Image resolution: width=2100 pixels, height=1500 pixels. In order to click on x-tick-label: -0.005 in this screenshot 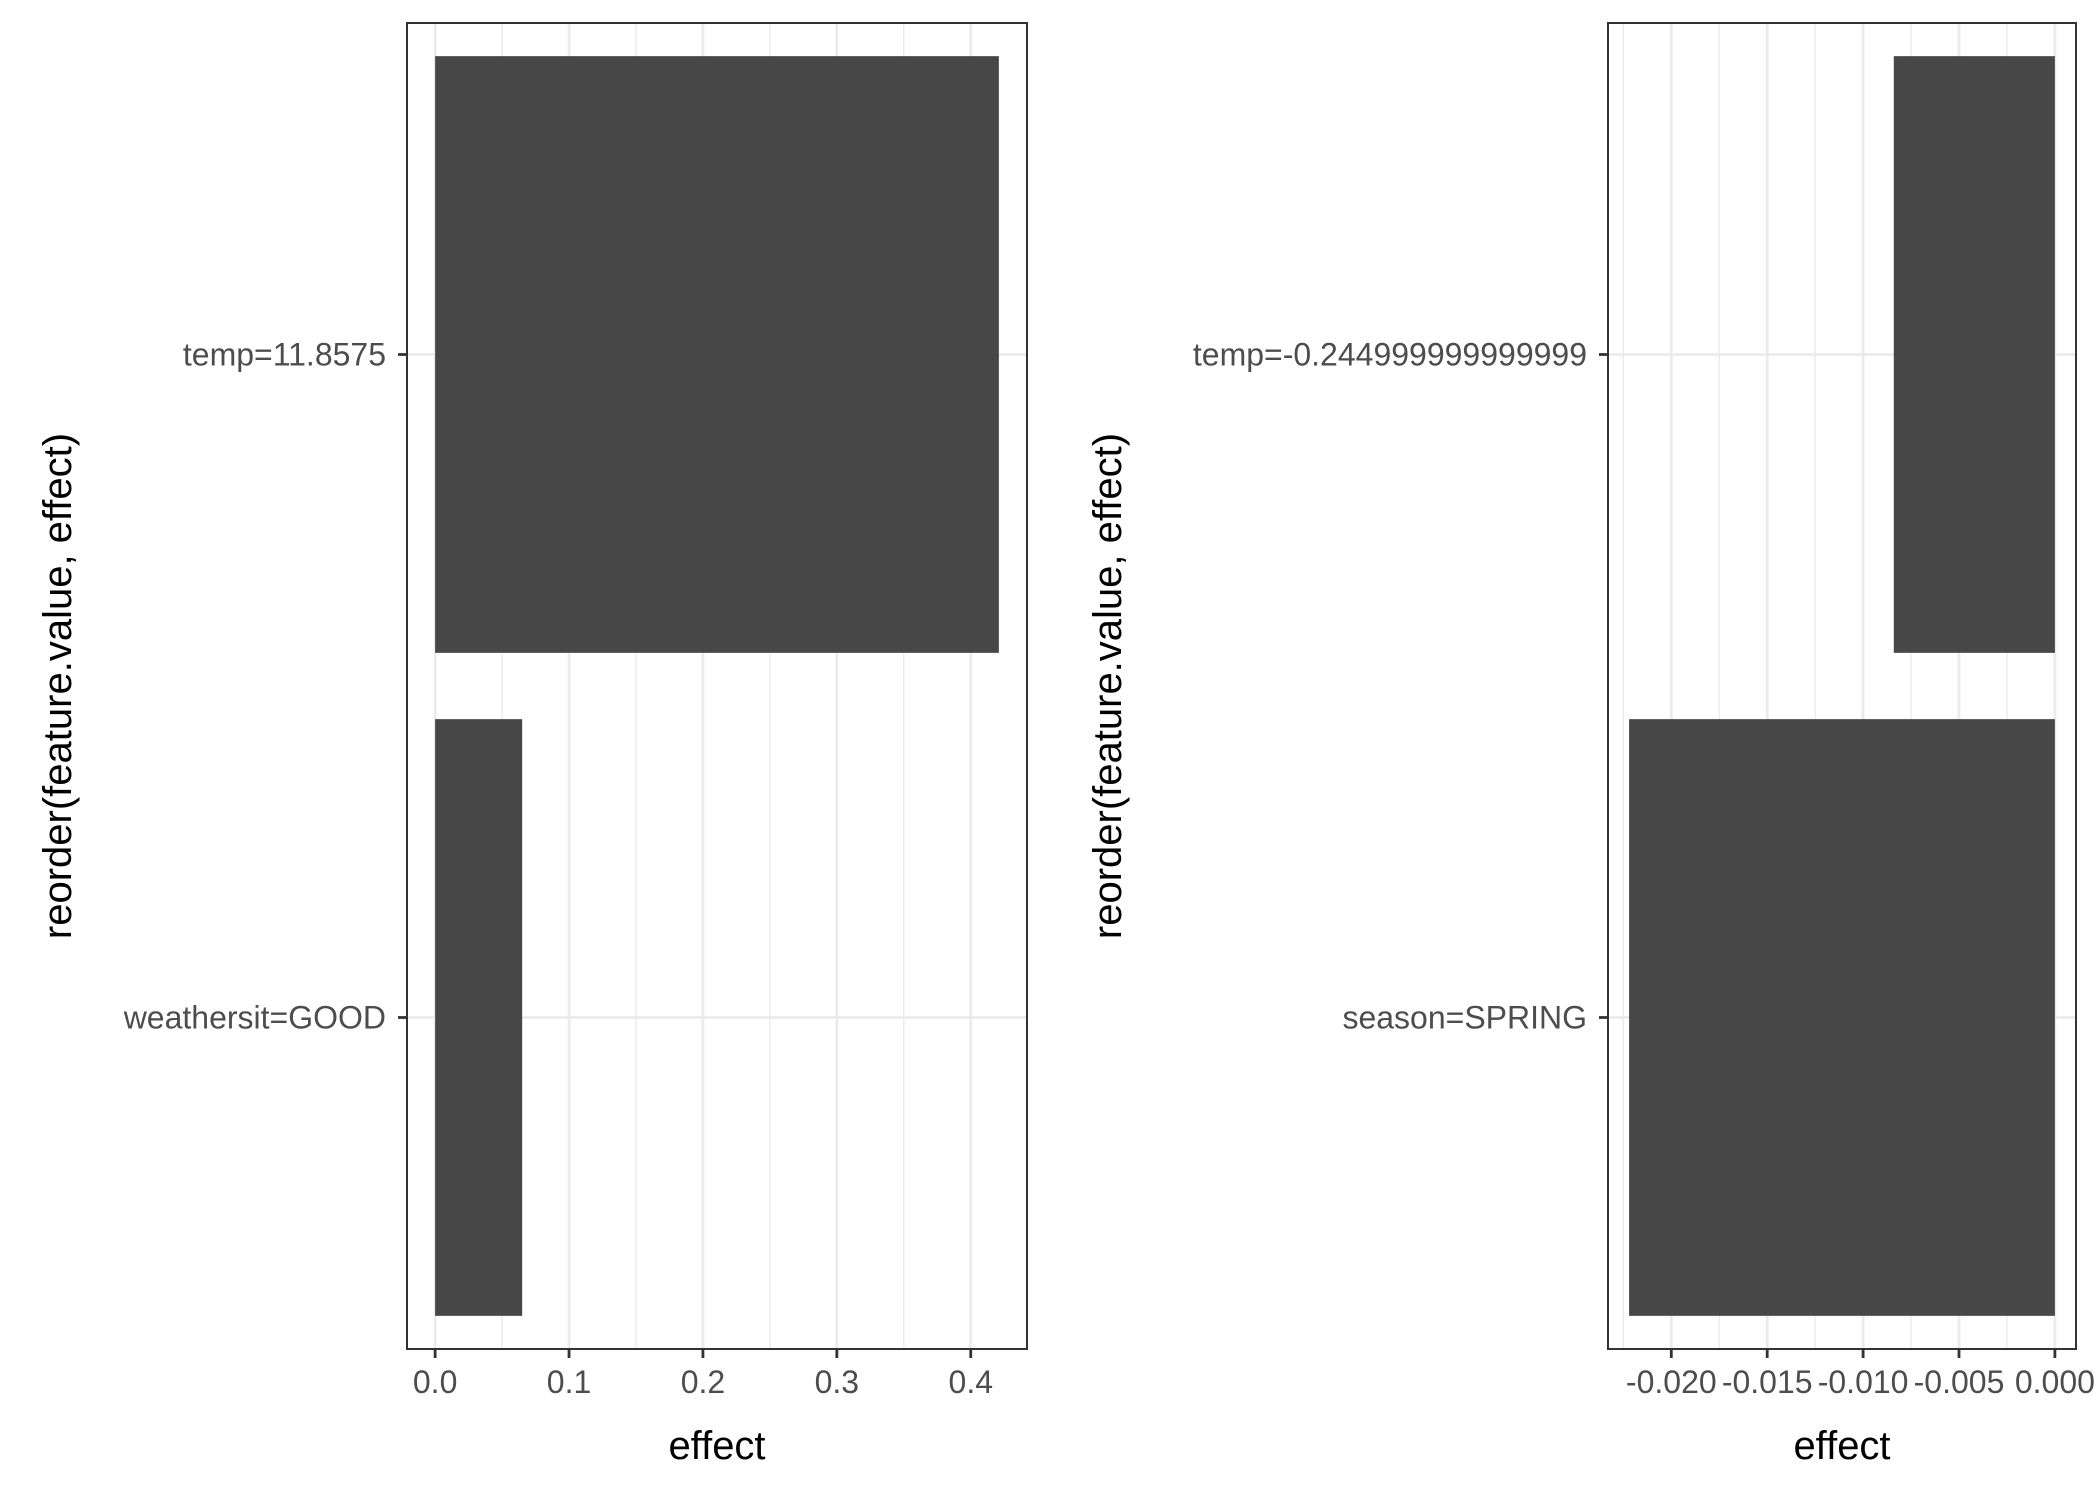, I will do `click(1959, 1382)`.